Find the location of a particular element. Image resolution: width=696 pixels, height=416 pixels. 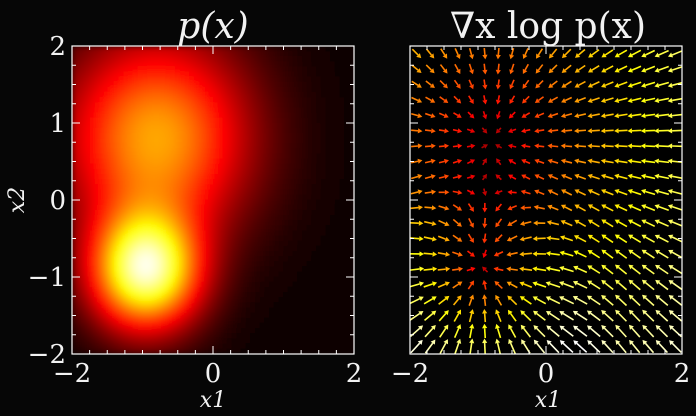

score-title: ∇x log p(x) is located at coordinates (548, 26).